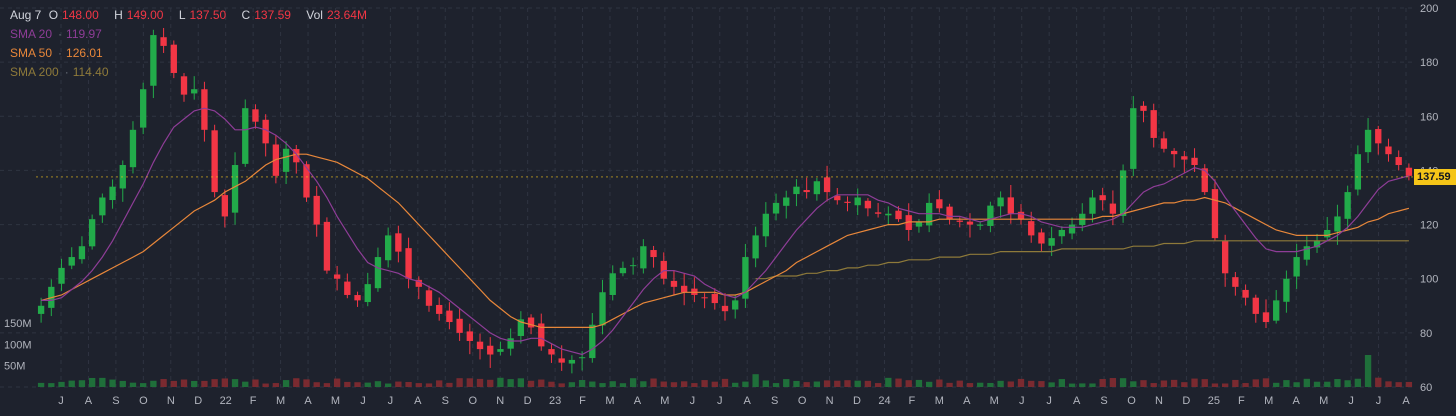  What do you see at coordinates (1429, 63) in the screenshot?
I see `price-tick-label: 180` at bounding box center [1429, 63].